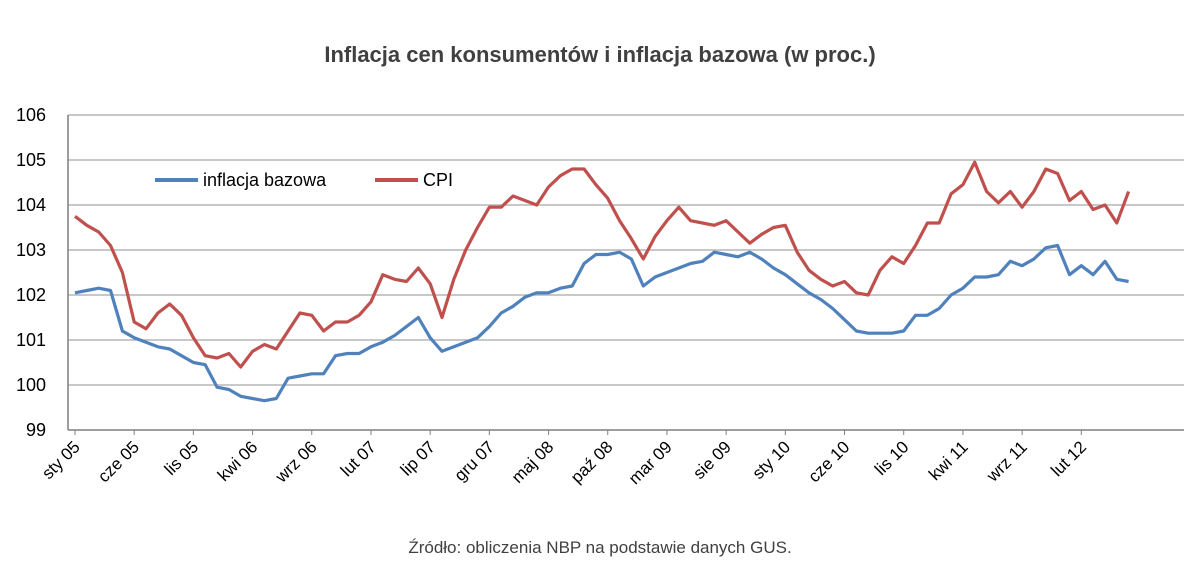  What do you see at coordinates (31, 385) in the screenshot?
I see `y-tick-label: 100` at bounding box center [31, 385].